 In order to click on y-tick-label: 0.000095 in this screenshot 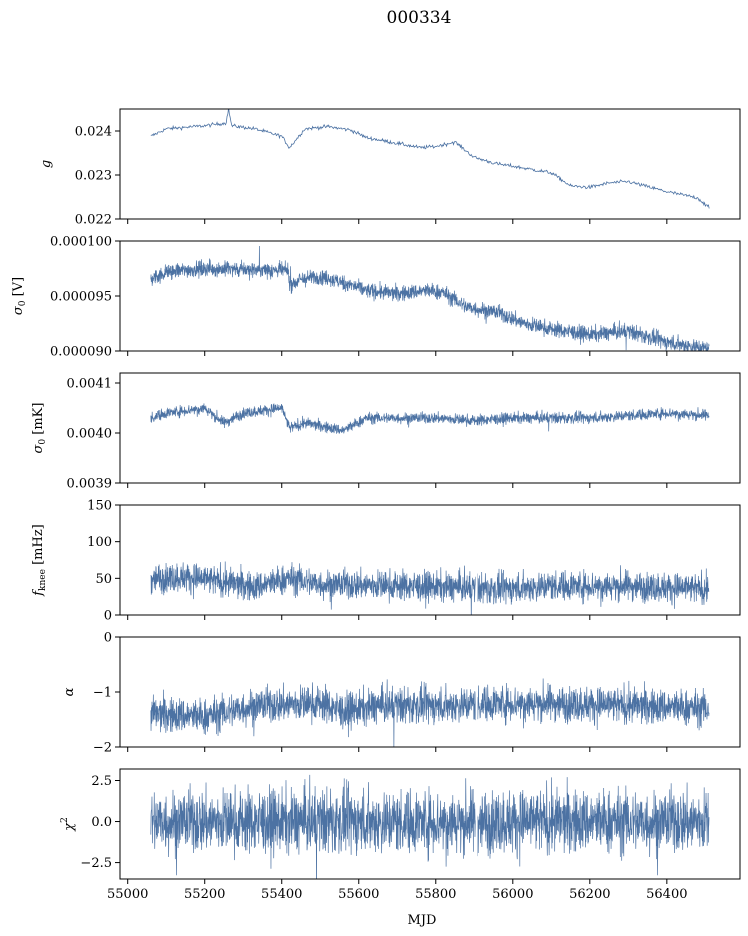, I will do `click(81, 297)`.